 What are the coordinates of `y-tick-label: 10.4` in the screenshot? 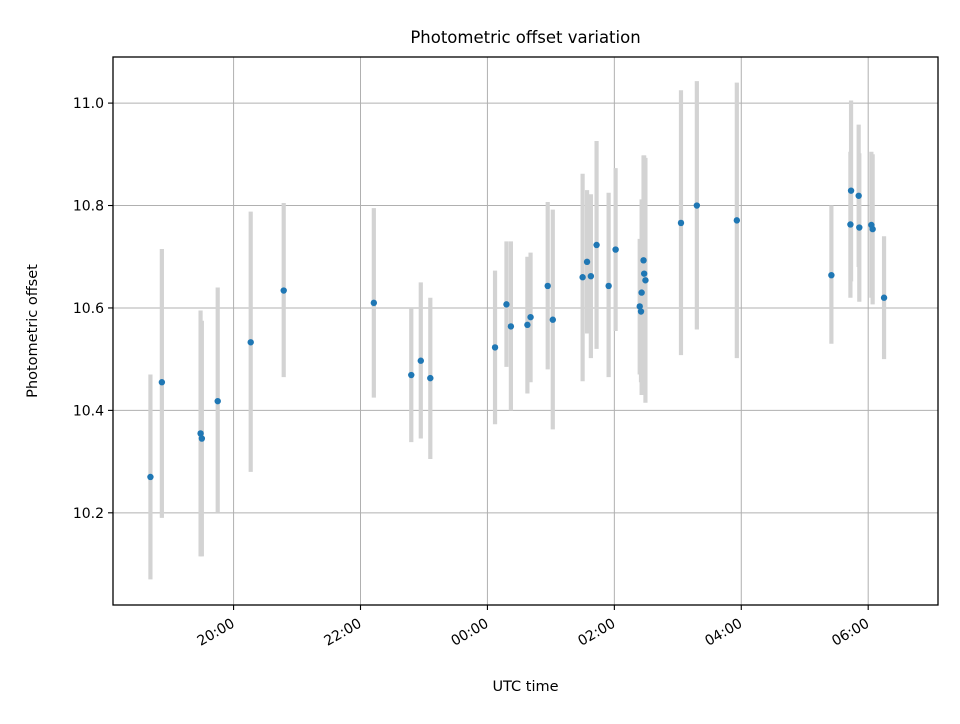 It's located at (88, 411).